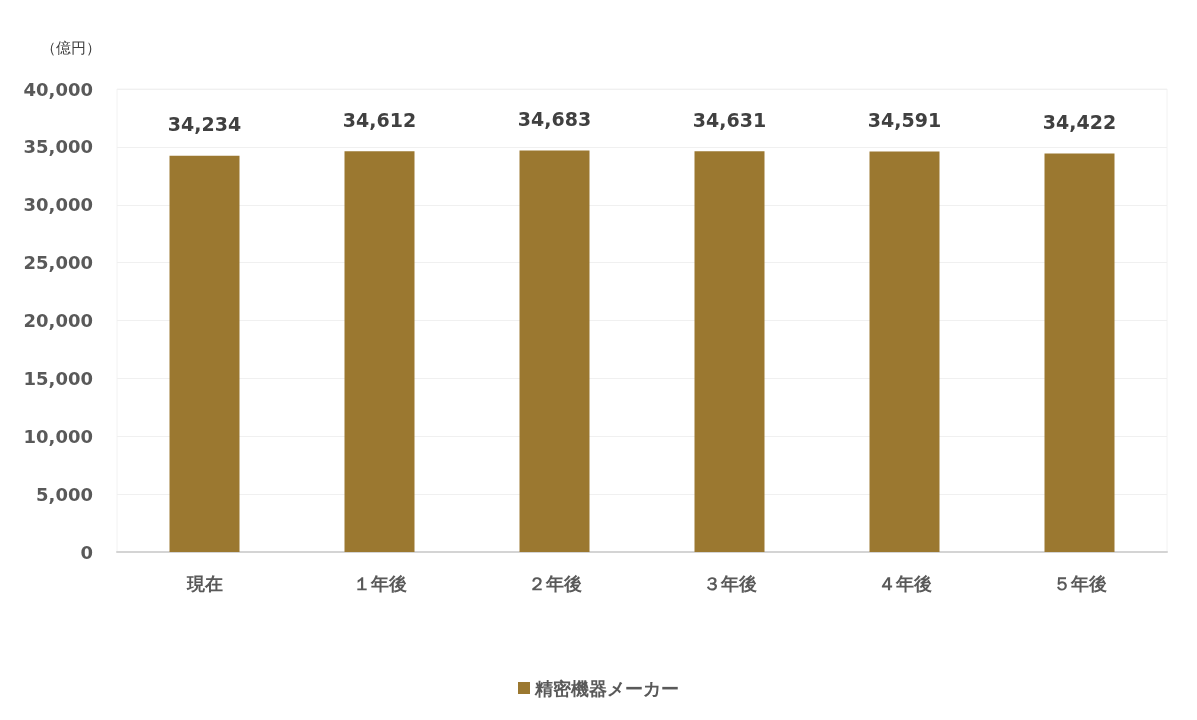  Describe the element at coordinates (86, 552) in the screenshot. I see `y-tick-label: 0` at that location.